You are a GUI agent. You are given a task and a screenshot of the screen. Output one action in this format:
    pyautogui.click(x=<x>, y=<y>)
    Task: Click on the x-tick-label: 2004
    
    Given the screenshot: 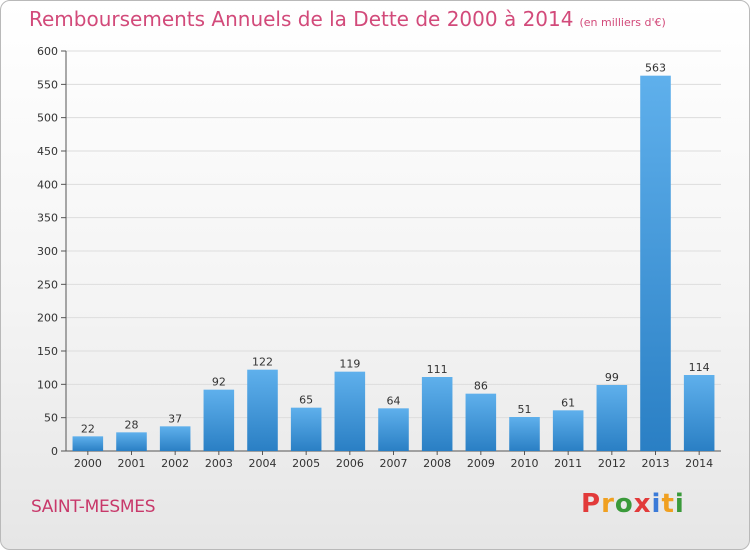 What is the action you would take?
    pyautogui.click(x=263, y=463)
    